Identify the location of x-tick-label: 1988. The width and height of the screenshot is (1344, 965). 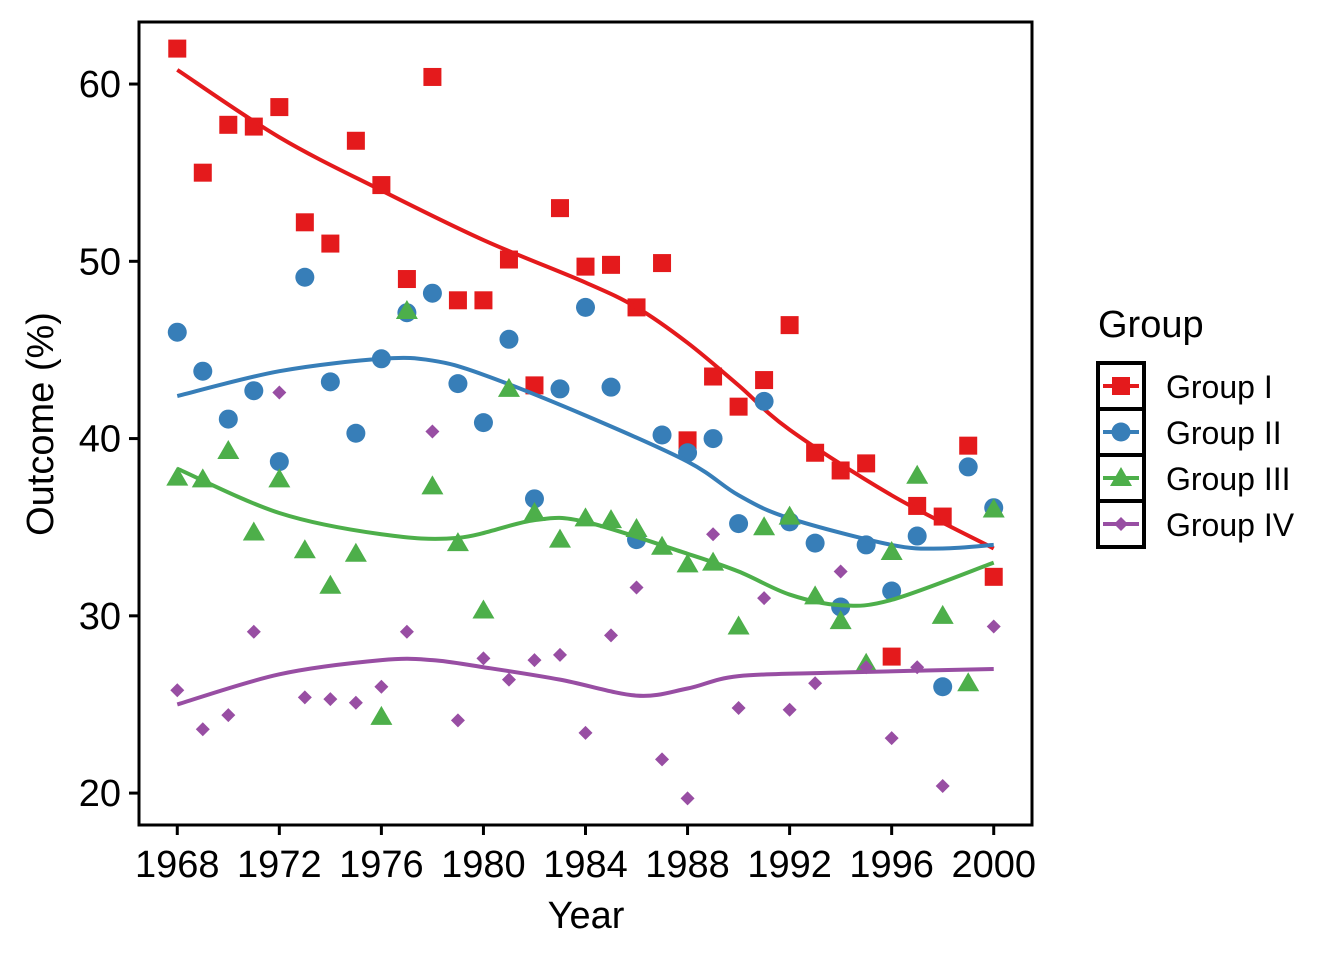
(687, 865).